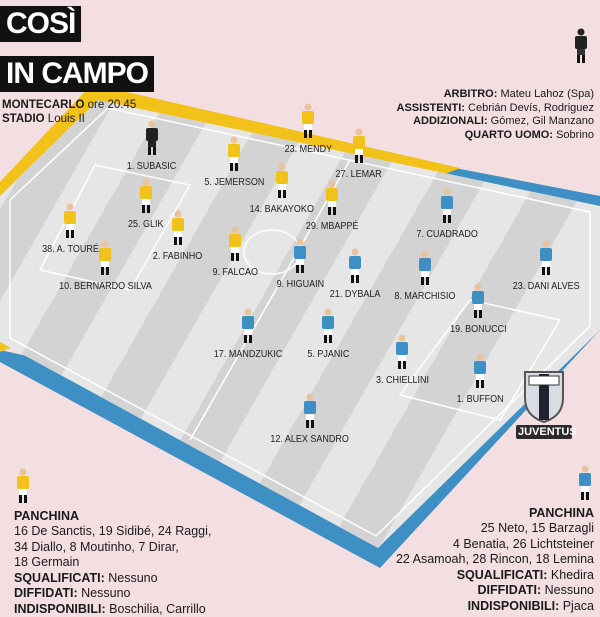  What do you see at coordinates (152, 166) in the screenshot?
I see `player-name: 1. SUBASIC` at bounding box center [152, 166].